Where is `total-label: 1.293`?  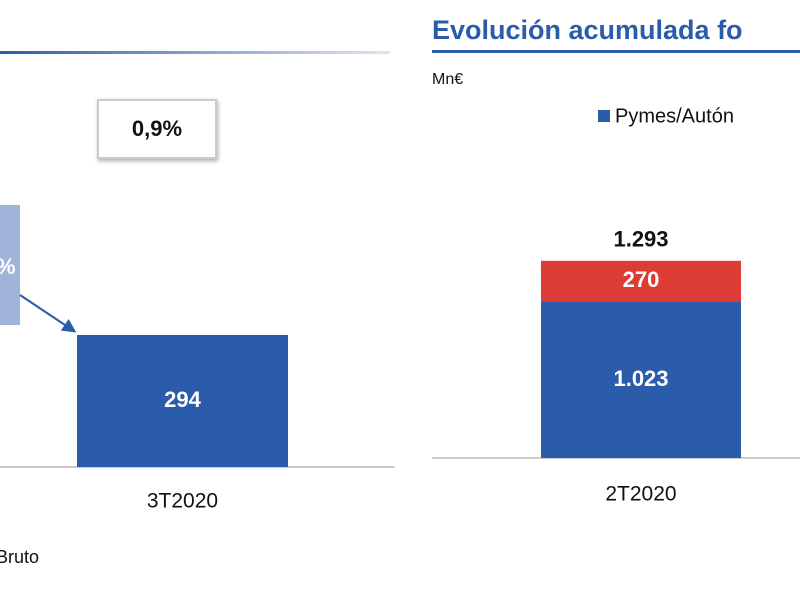
total-label: 1.293 is located at coordinates (640, 239).